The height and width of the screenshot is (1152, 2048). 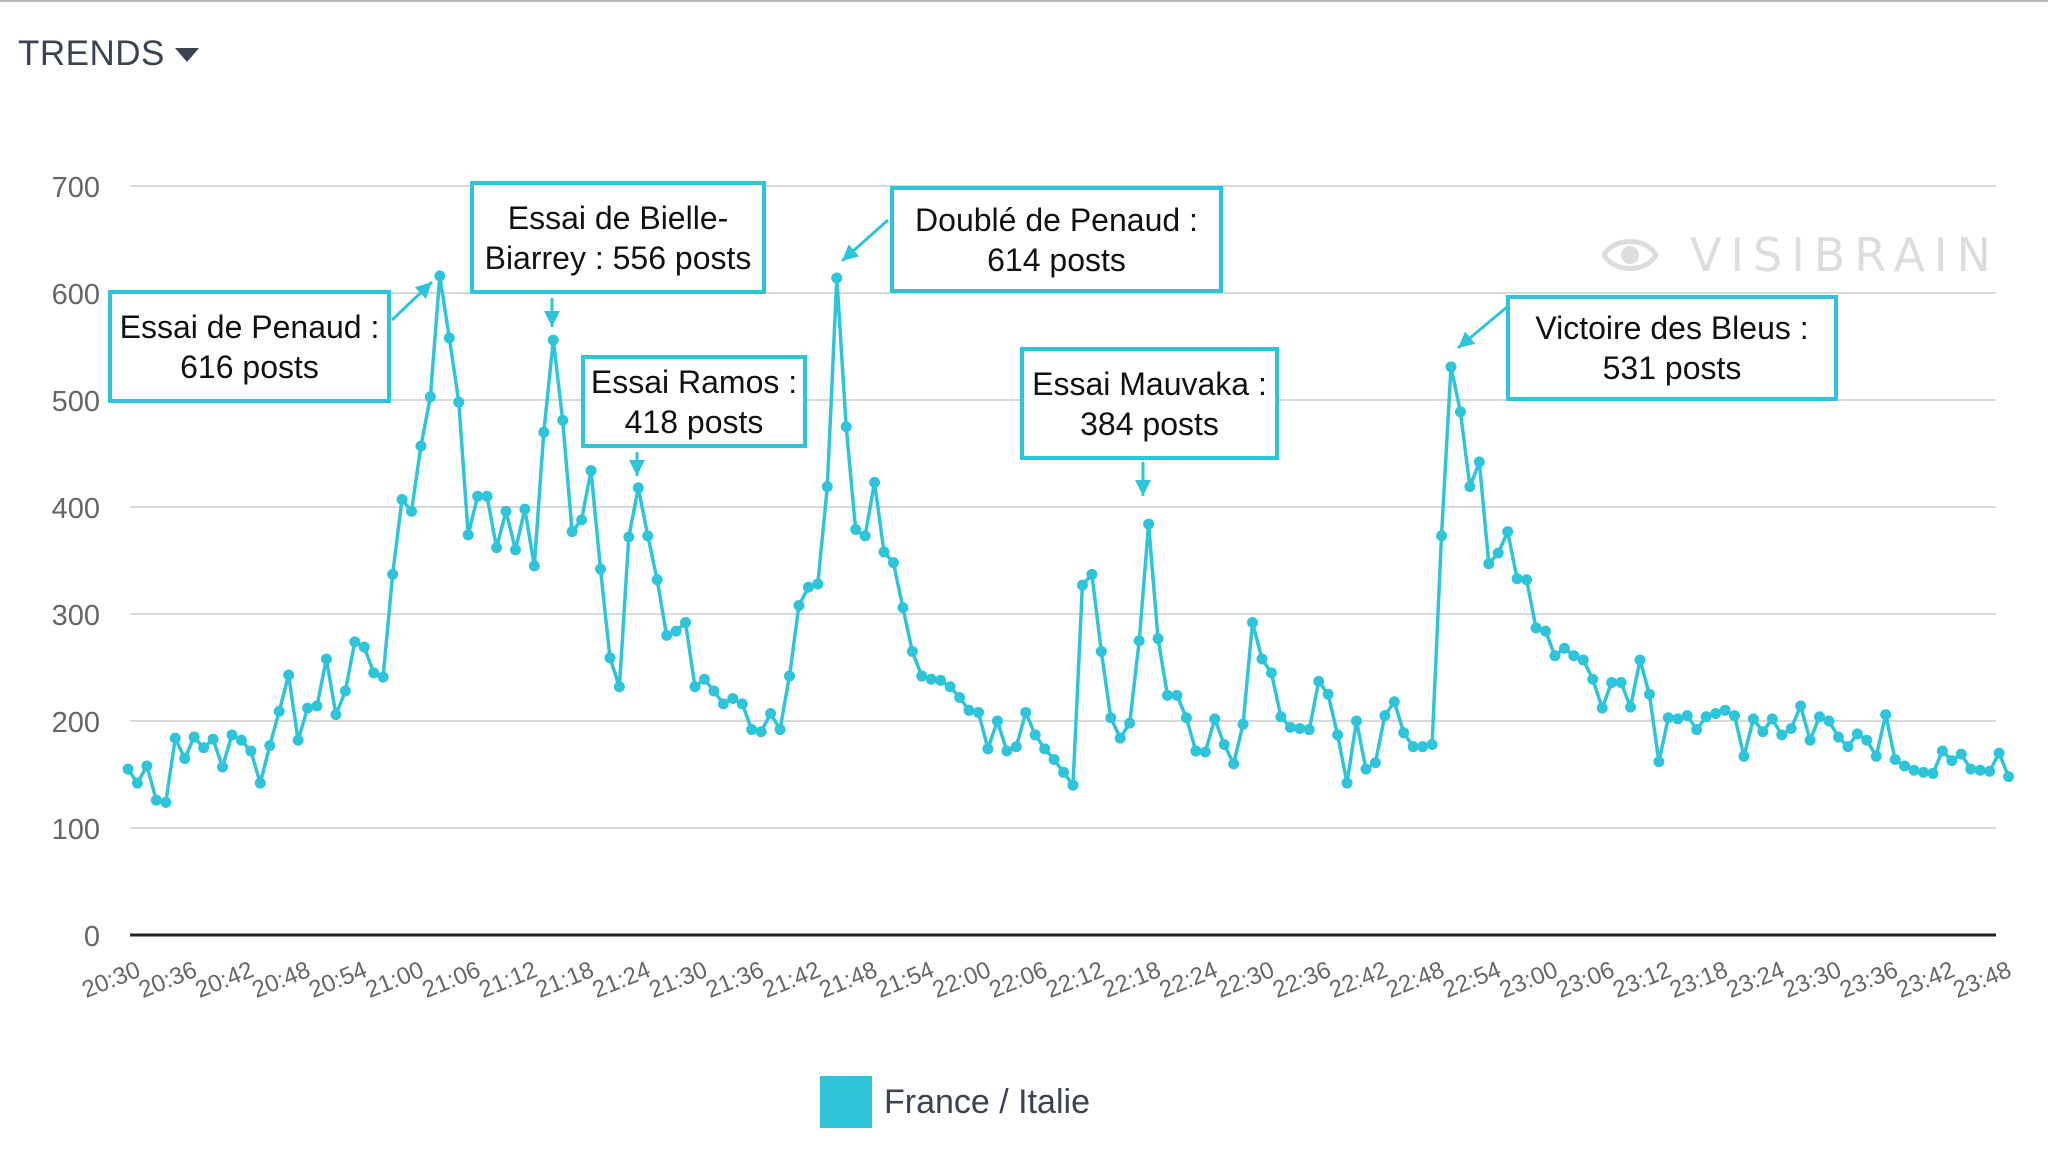 I want to click on x-tick-label: 20:48, so click(x=281, y=980).